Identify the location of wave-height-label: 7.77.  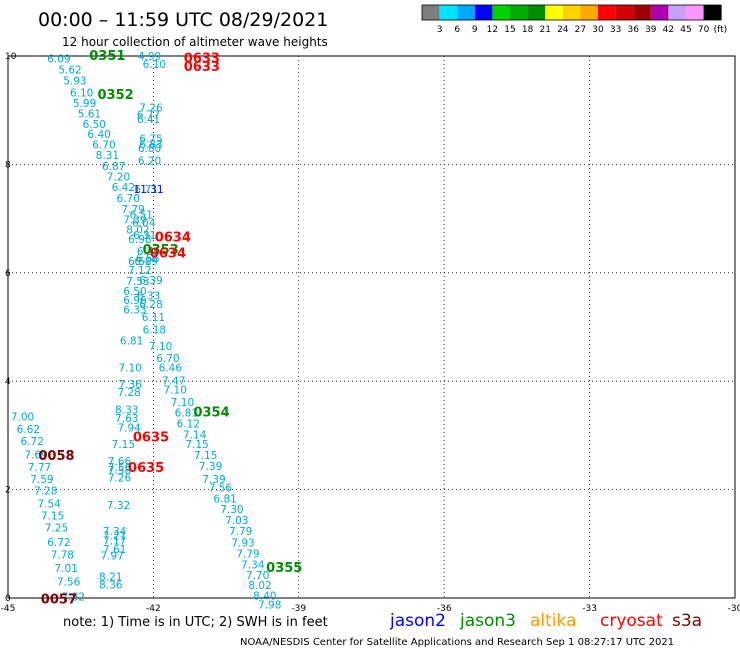
(39, 468).